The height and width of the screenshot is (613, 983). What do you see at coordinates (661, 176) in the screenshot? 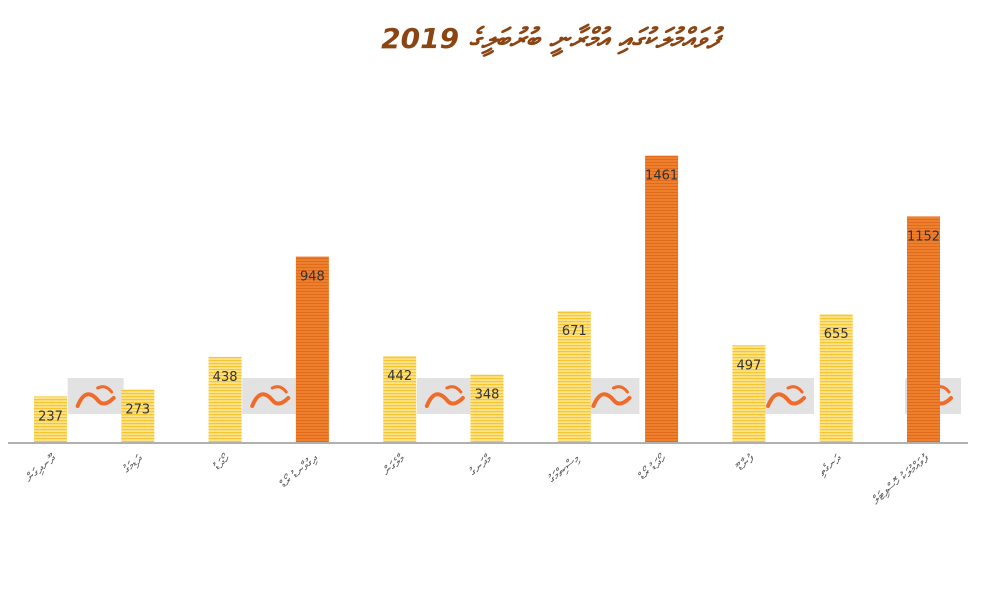
I see `bar-value-label: 1461` at bounding box center [661, 176].